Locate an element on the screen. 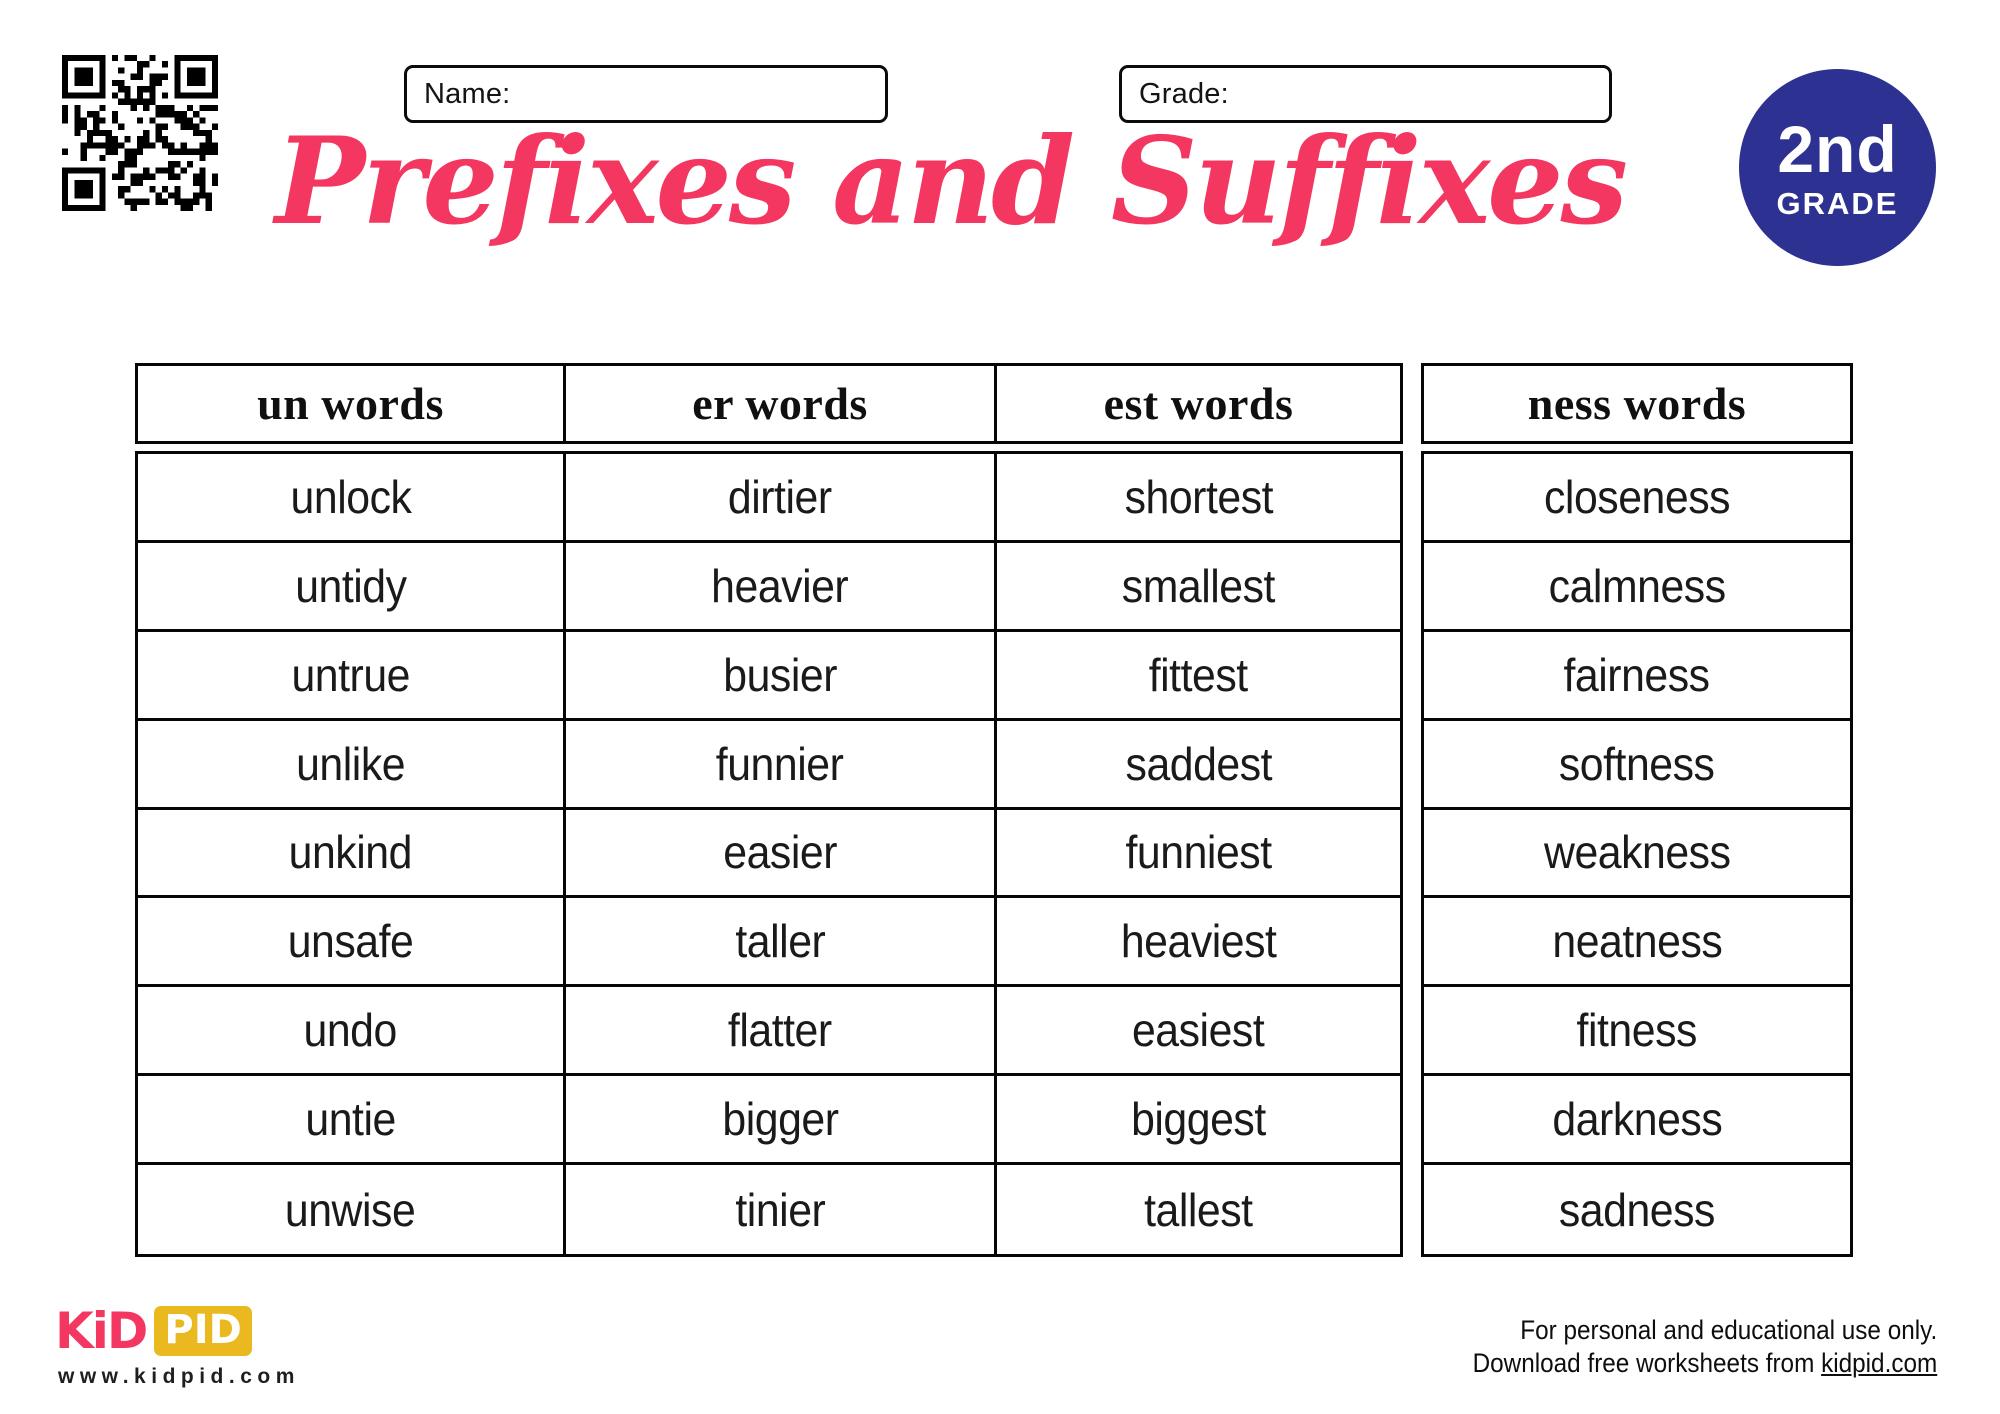 This screenshot has height=1414, width=2000. table-cell: darkness is located at coordinates (1637, 1121).